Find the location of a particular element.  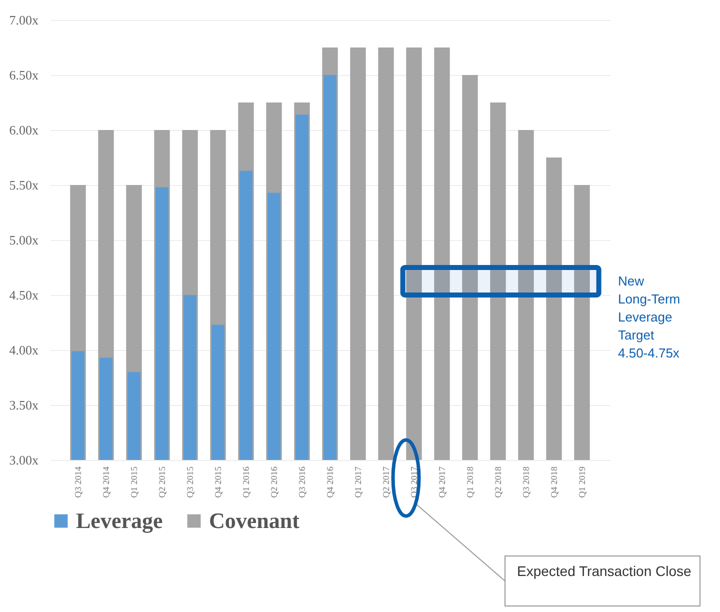

x-tick-label: Q4 2015 is located at coordinates (218, 482).